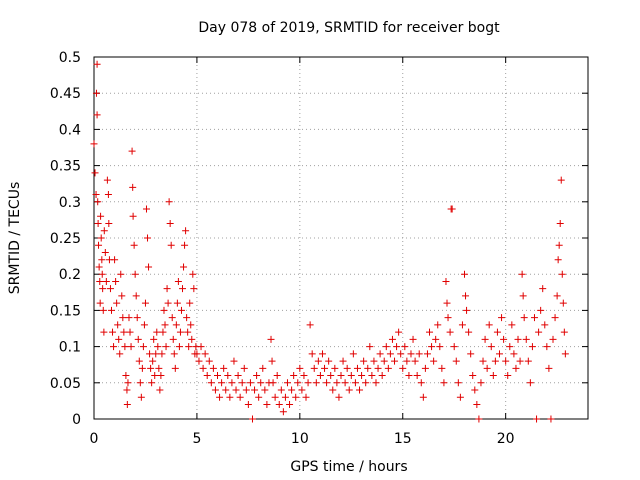 This screenshot has width=640, height=480. I want to click on x-axis-label: GPS time / hours, so click(348, 467).